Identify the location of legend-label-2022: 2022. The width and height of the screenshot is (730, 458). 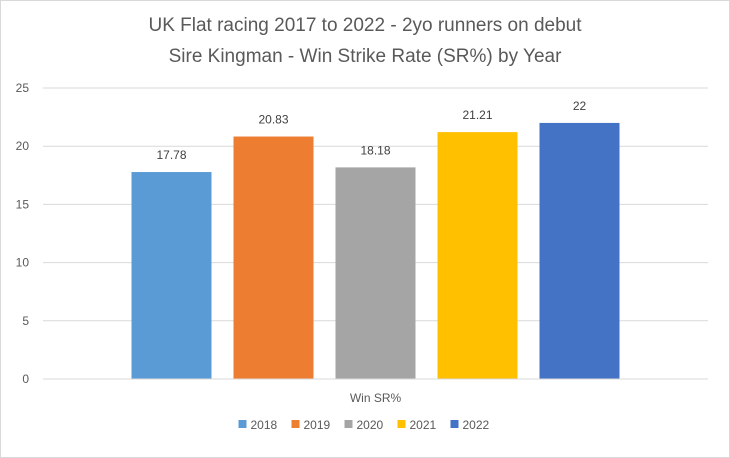
(476, 425).